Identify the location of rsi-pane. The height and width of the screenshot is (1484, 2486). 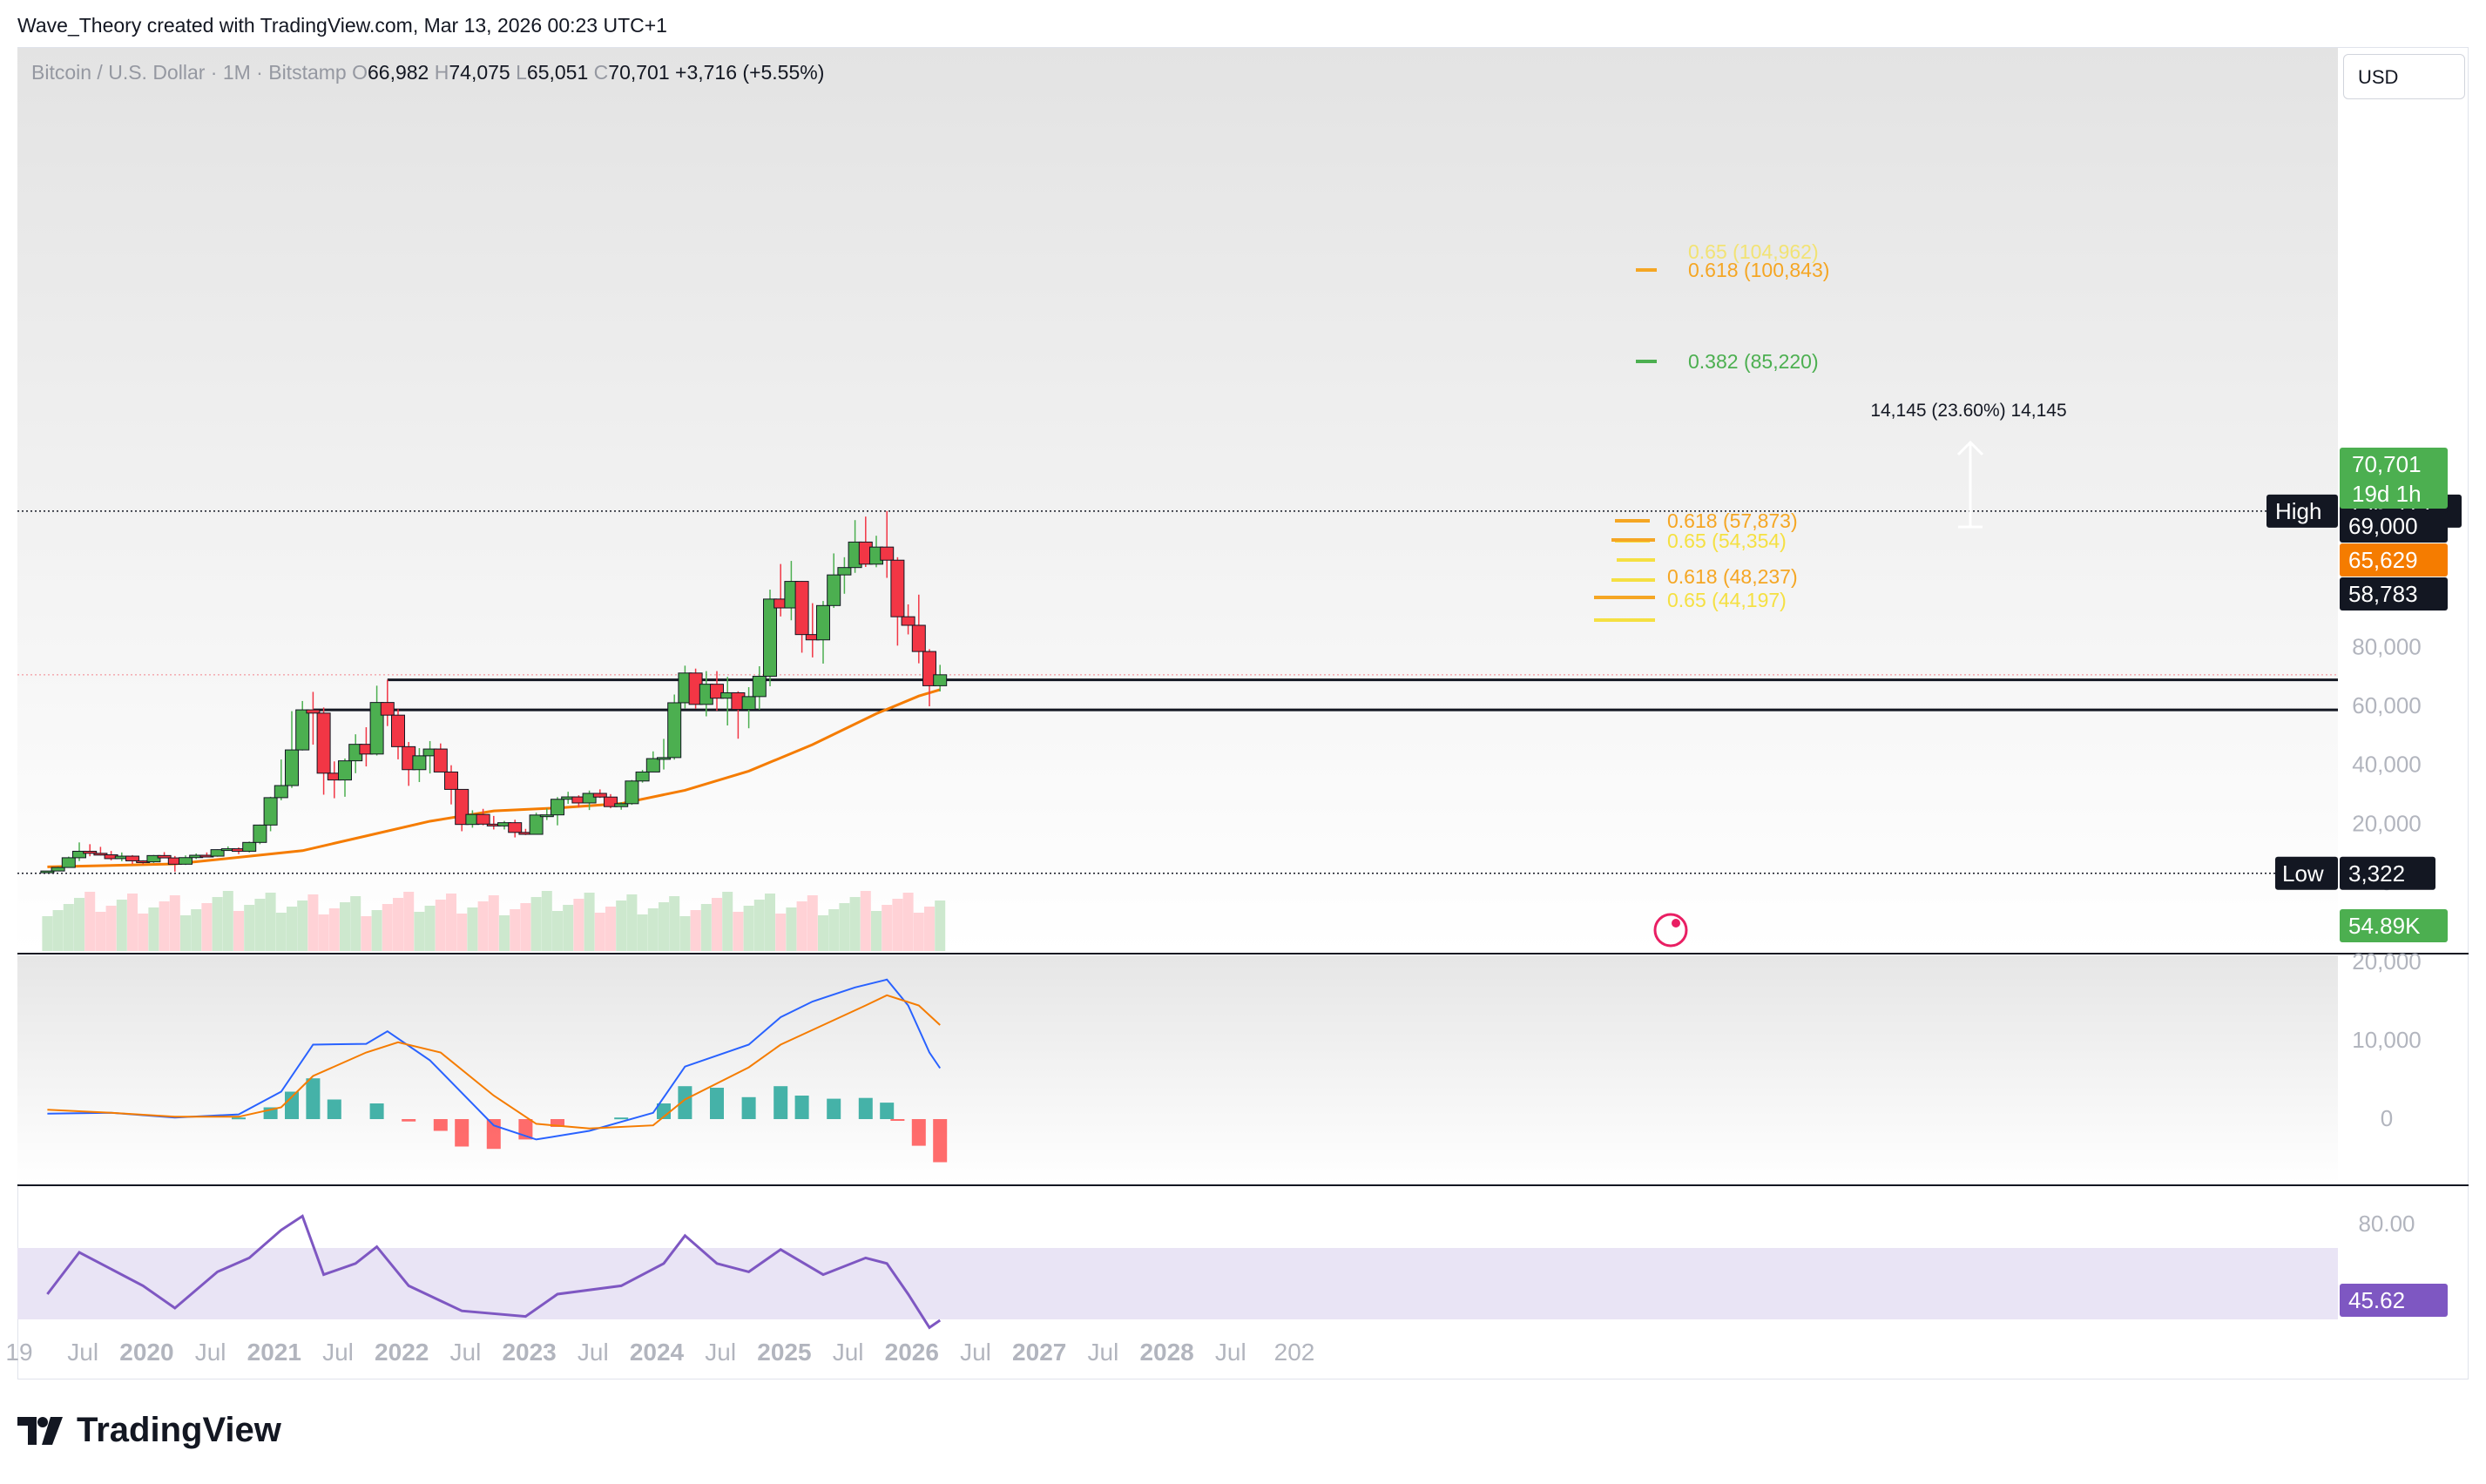
(494, 1272).